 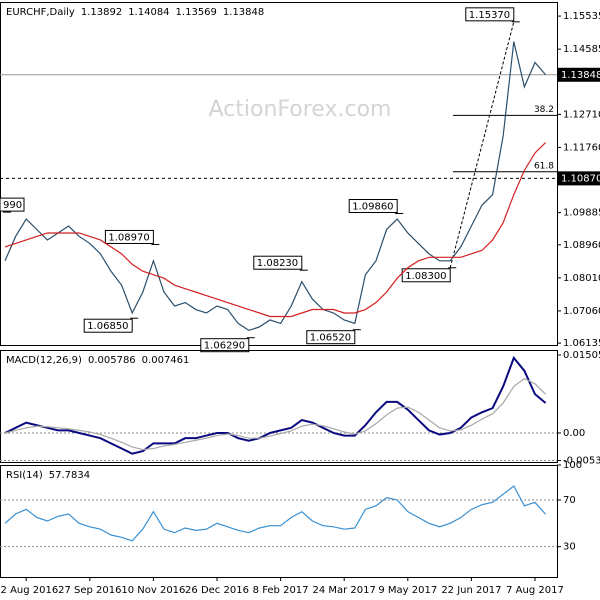 I want to click on y-tick-label: -0.005321, so click(x=581, y=461).